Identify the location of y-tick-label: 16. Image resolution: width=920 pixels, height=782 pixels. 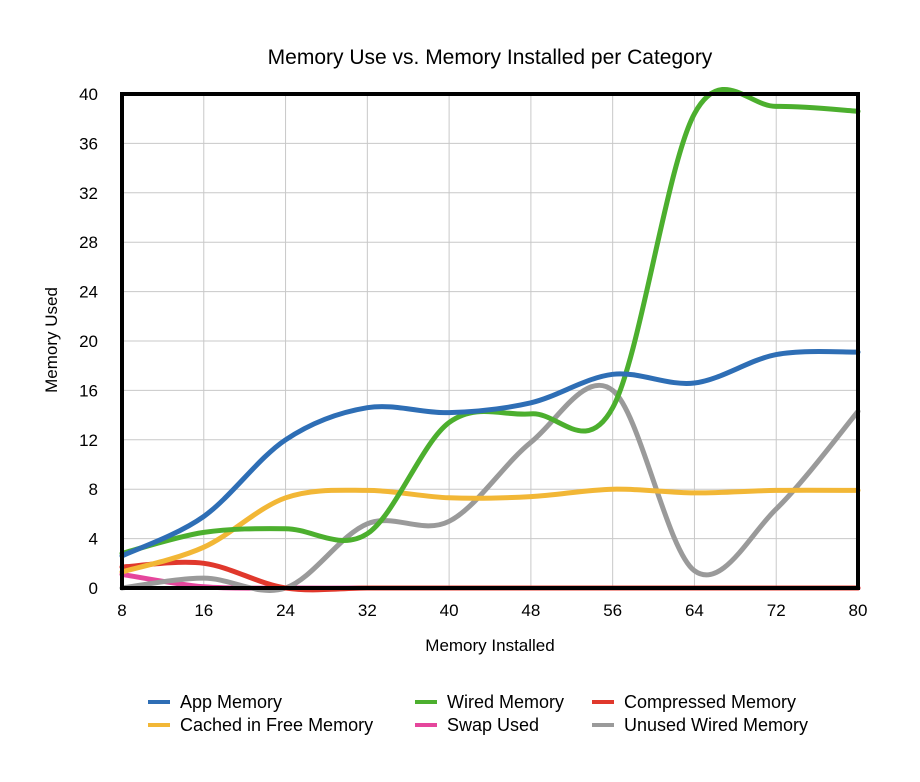
(88, 390).